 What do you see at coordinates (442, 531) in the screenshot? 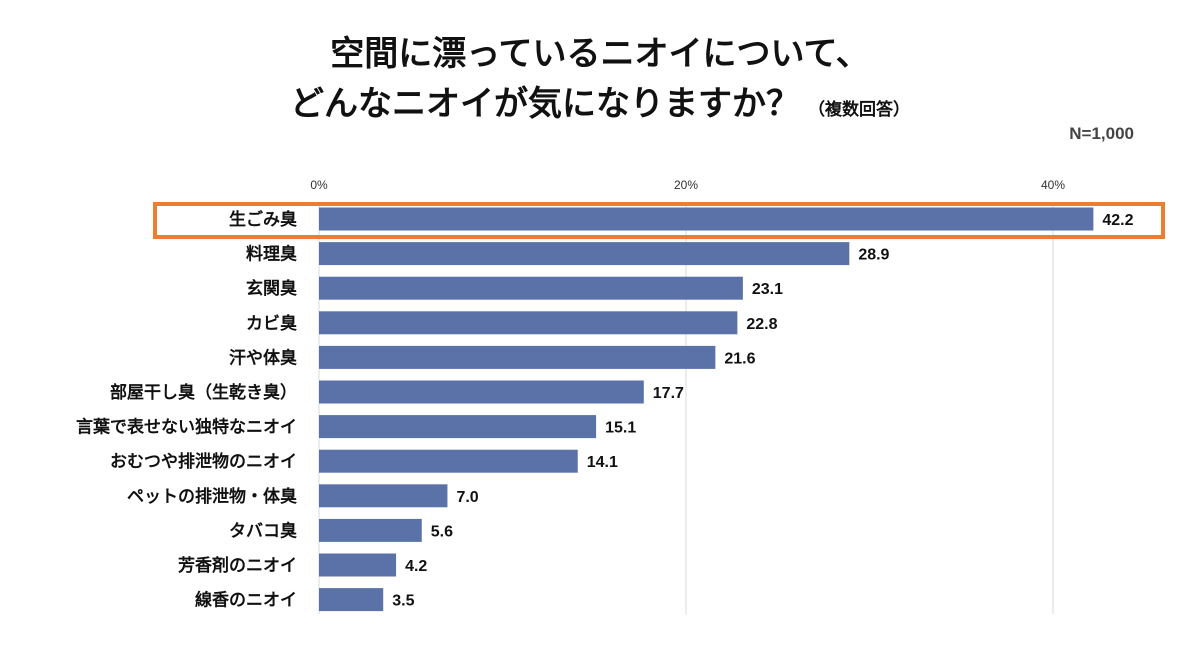
I see `value-label: 5.6` at bounding box center [442, 531].